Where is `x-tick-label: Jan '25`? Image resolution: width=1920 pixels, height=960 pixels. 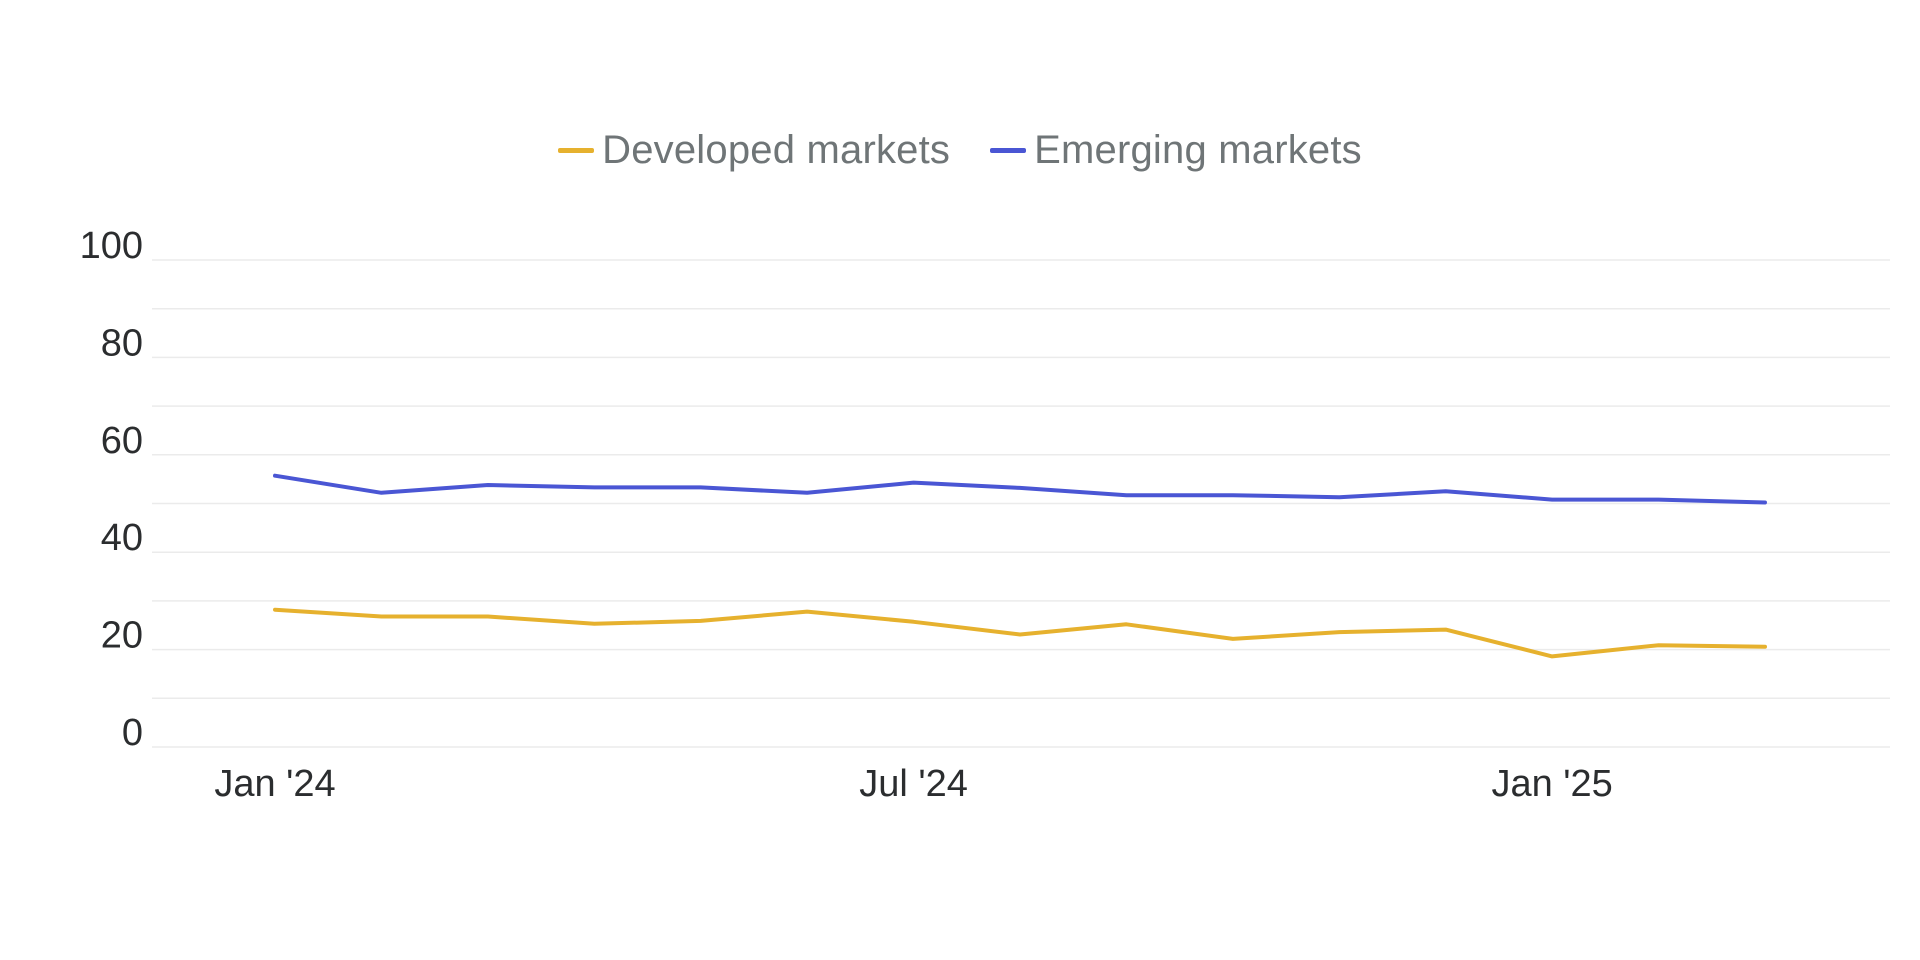 x-tick-label: Jan '25 is located at coordinates (1551, 784).